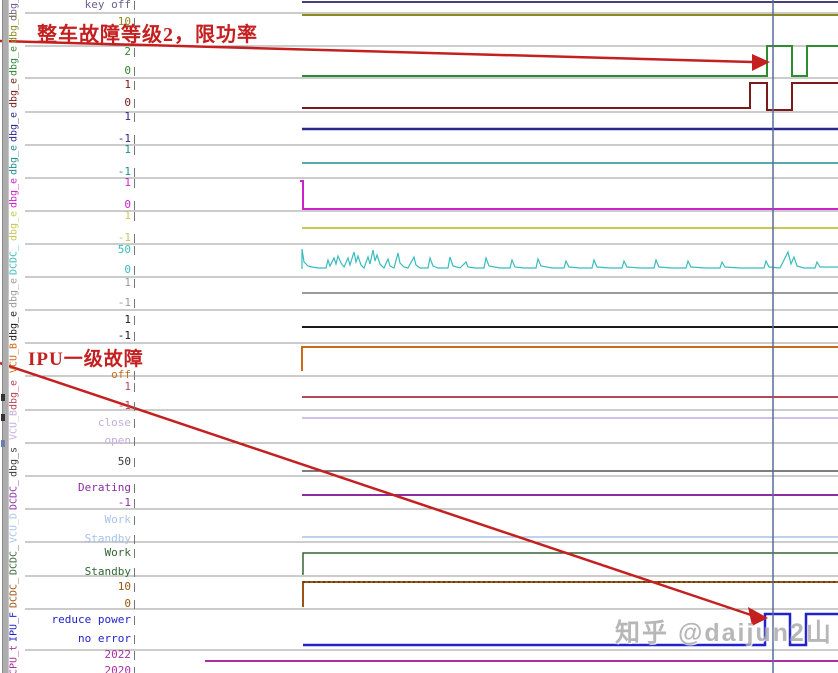 This screenshot has width=838, height=673. Describe the element at coordinates (14, 260) in the screenshot. I see `channel-name-8-DCDC_: DCDC_` at that location.